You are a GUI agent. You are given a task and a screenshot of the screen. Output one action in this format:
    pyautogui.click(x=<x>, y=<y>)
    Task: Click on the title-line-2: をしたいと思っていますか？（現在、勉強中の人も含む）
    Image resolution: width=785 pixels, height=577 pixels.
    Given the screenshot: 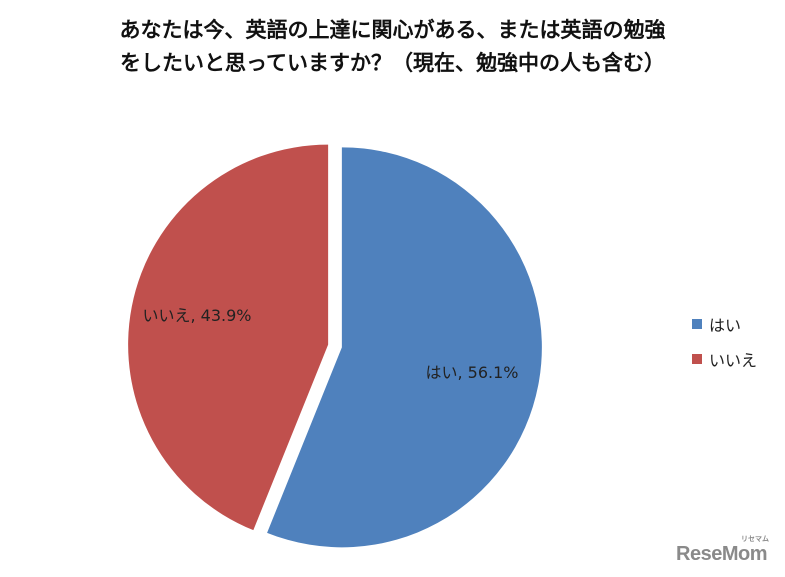 What is the action you would take?
    pyautogui.click(x=392, y=63)
    